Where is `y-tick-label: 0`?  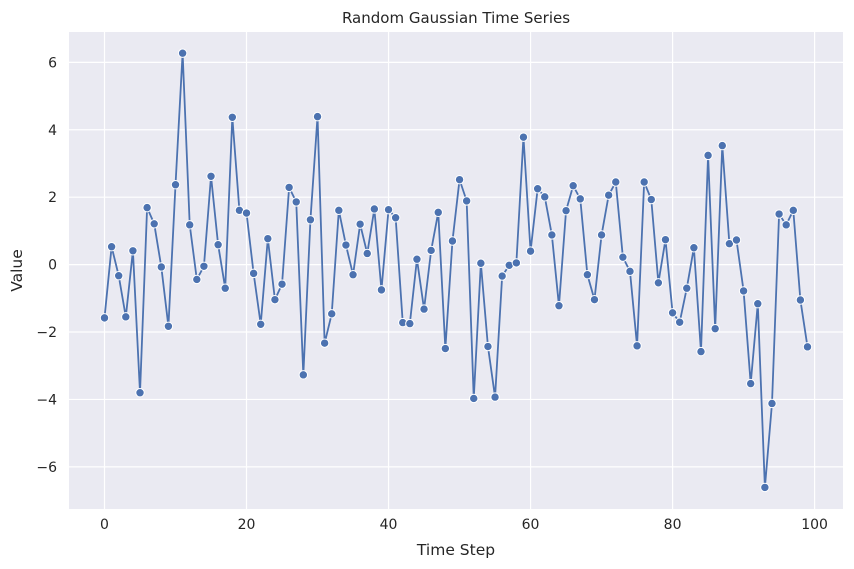 y-tick-label: 0 is located at coordinates (52, 266).